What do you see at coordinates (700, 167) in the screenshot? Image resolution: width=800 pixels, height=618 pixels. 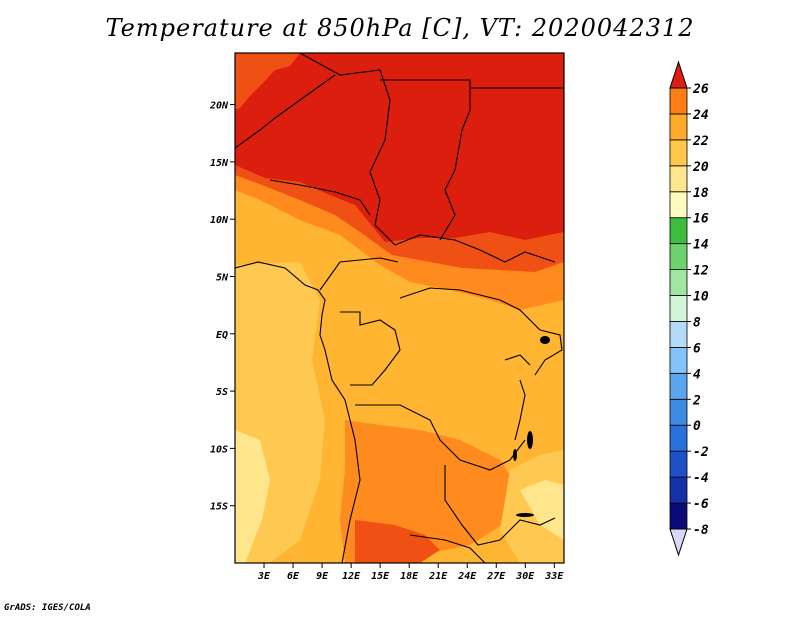 I see `colorbar-label: 20` at bounding box center [700, 167].